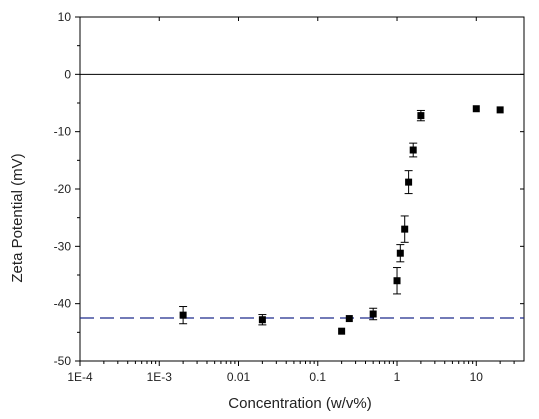 This screenshot has width=539, height=419. What do you see at coordinates (299, 403) in the screenshot?
I see `x-axis-title: Concentration (w/v%)` at bounding box center [299, 403].